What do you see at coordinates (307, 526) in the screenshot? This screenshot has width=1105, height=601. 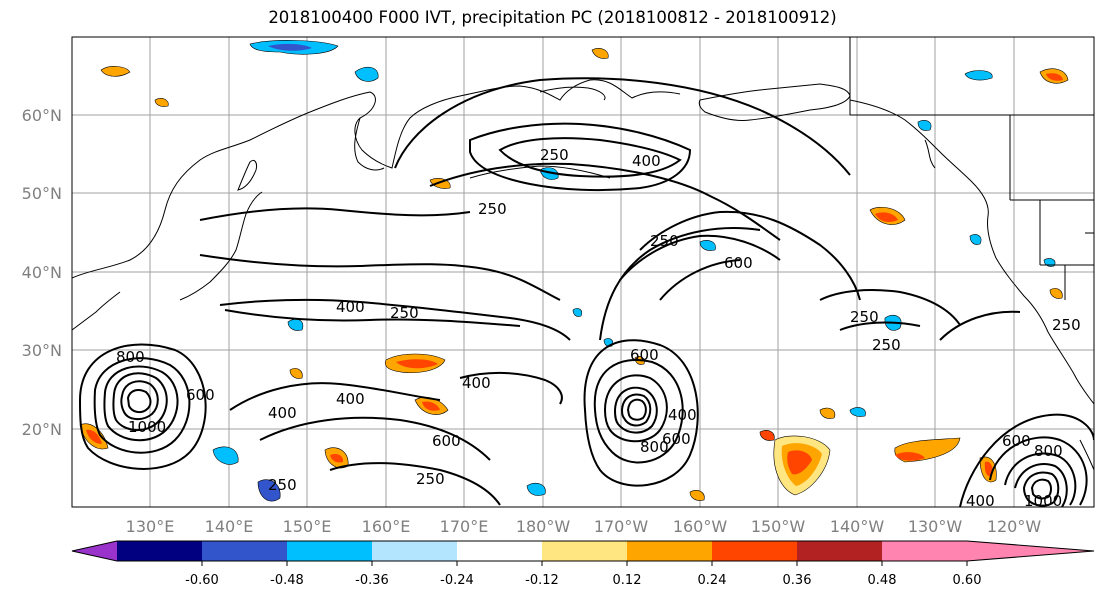 I see `lon-label: 150°E` at bounding box center [307, 526].